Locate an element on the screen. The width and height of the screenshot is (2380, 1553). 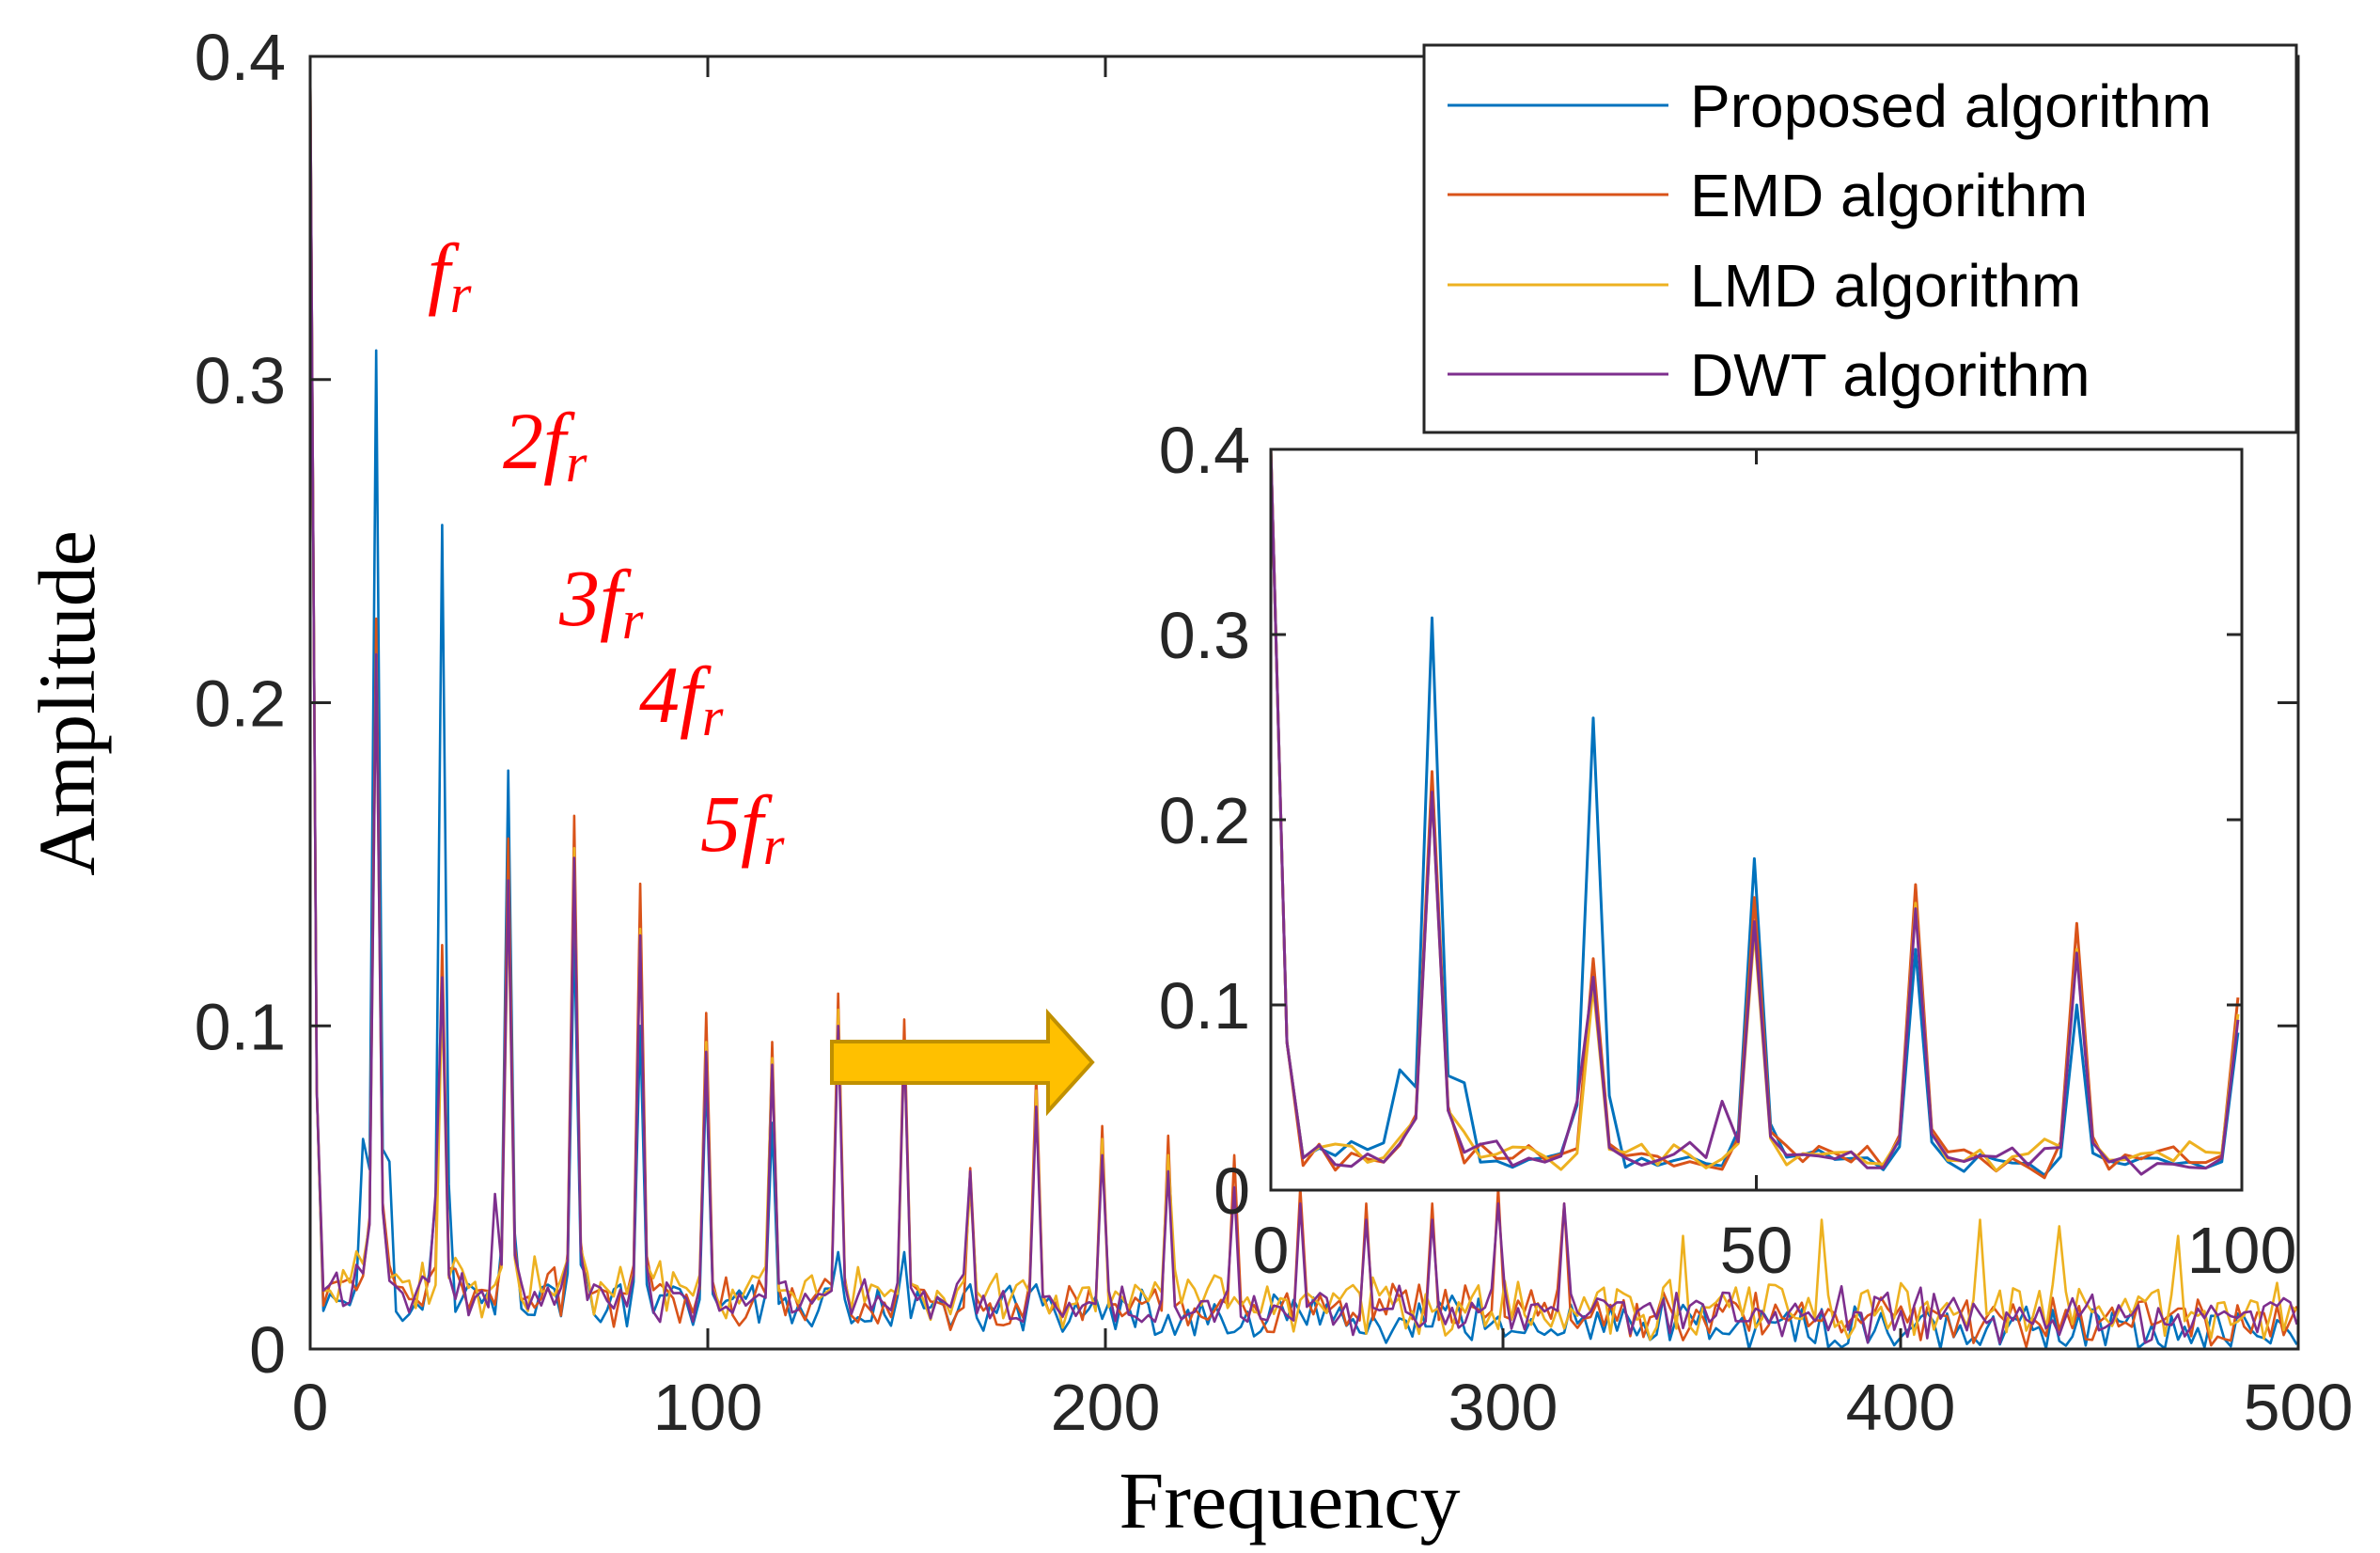
x-axis-title: Frequency is located at coordinates (1290, 1500).